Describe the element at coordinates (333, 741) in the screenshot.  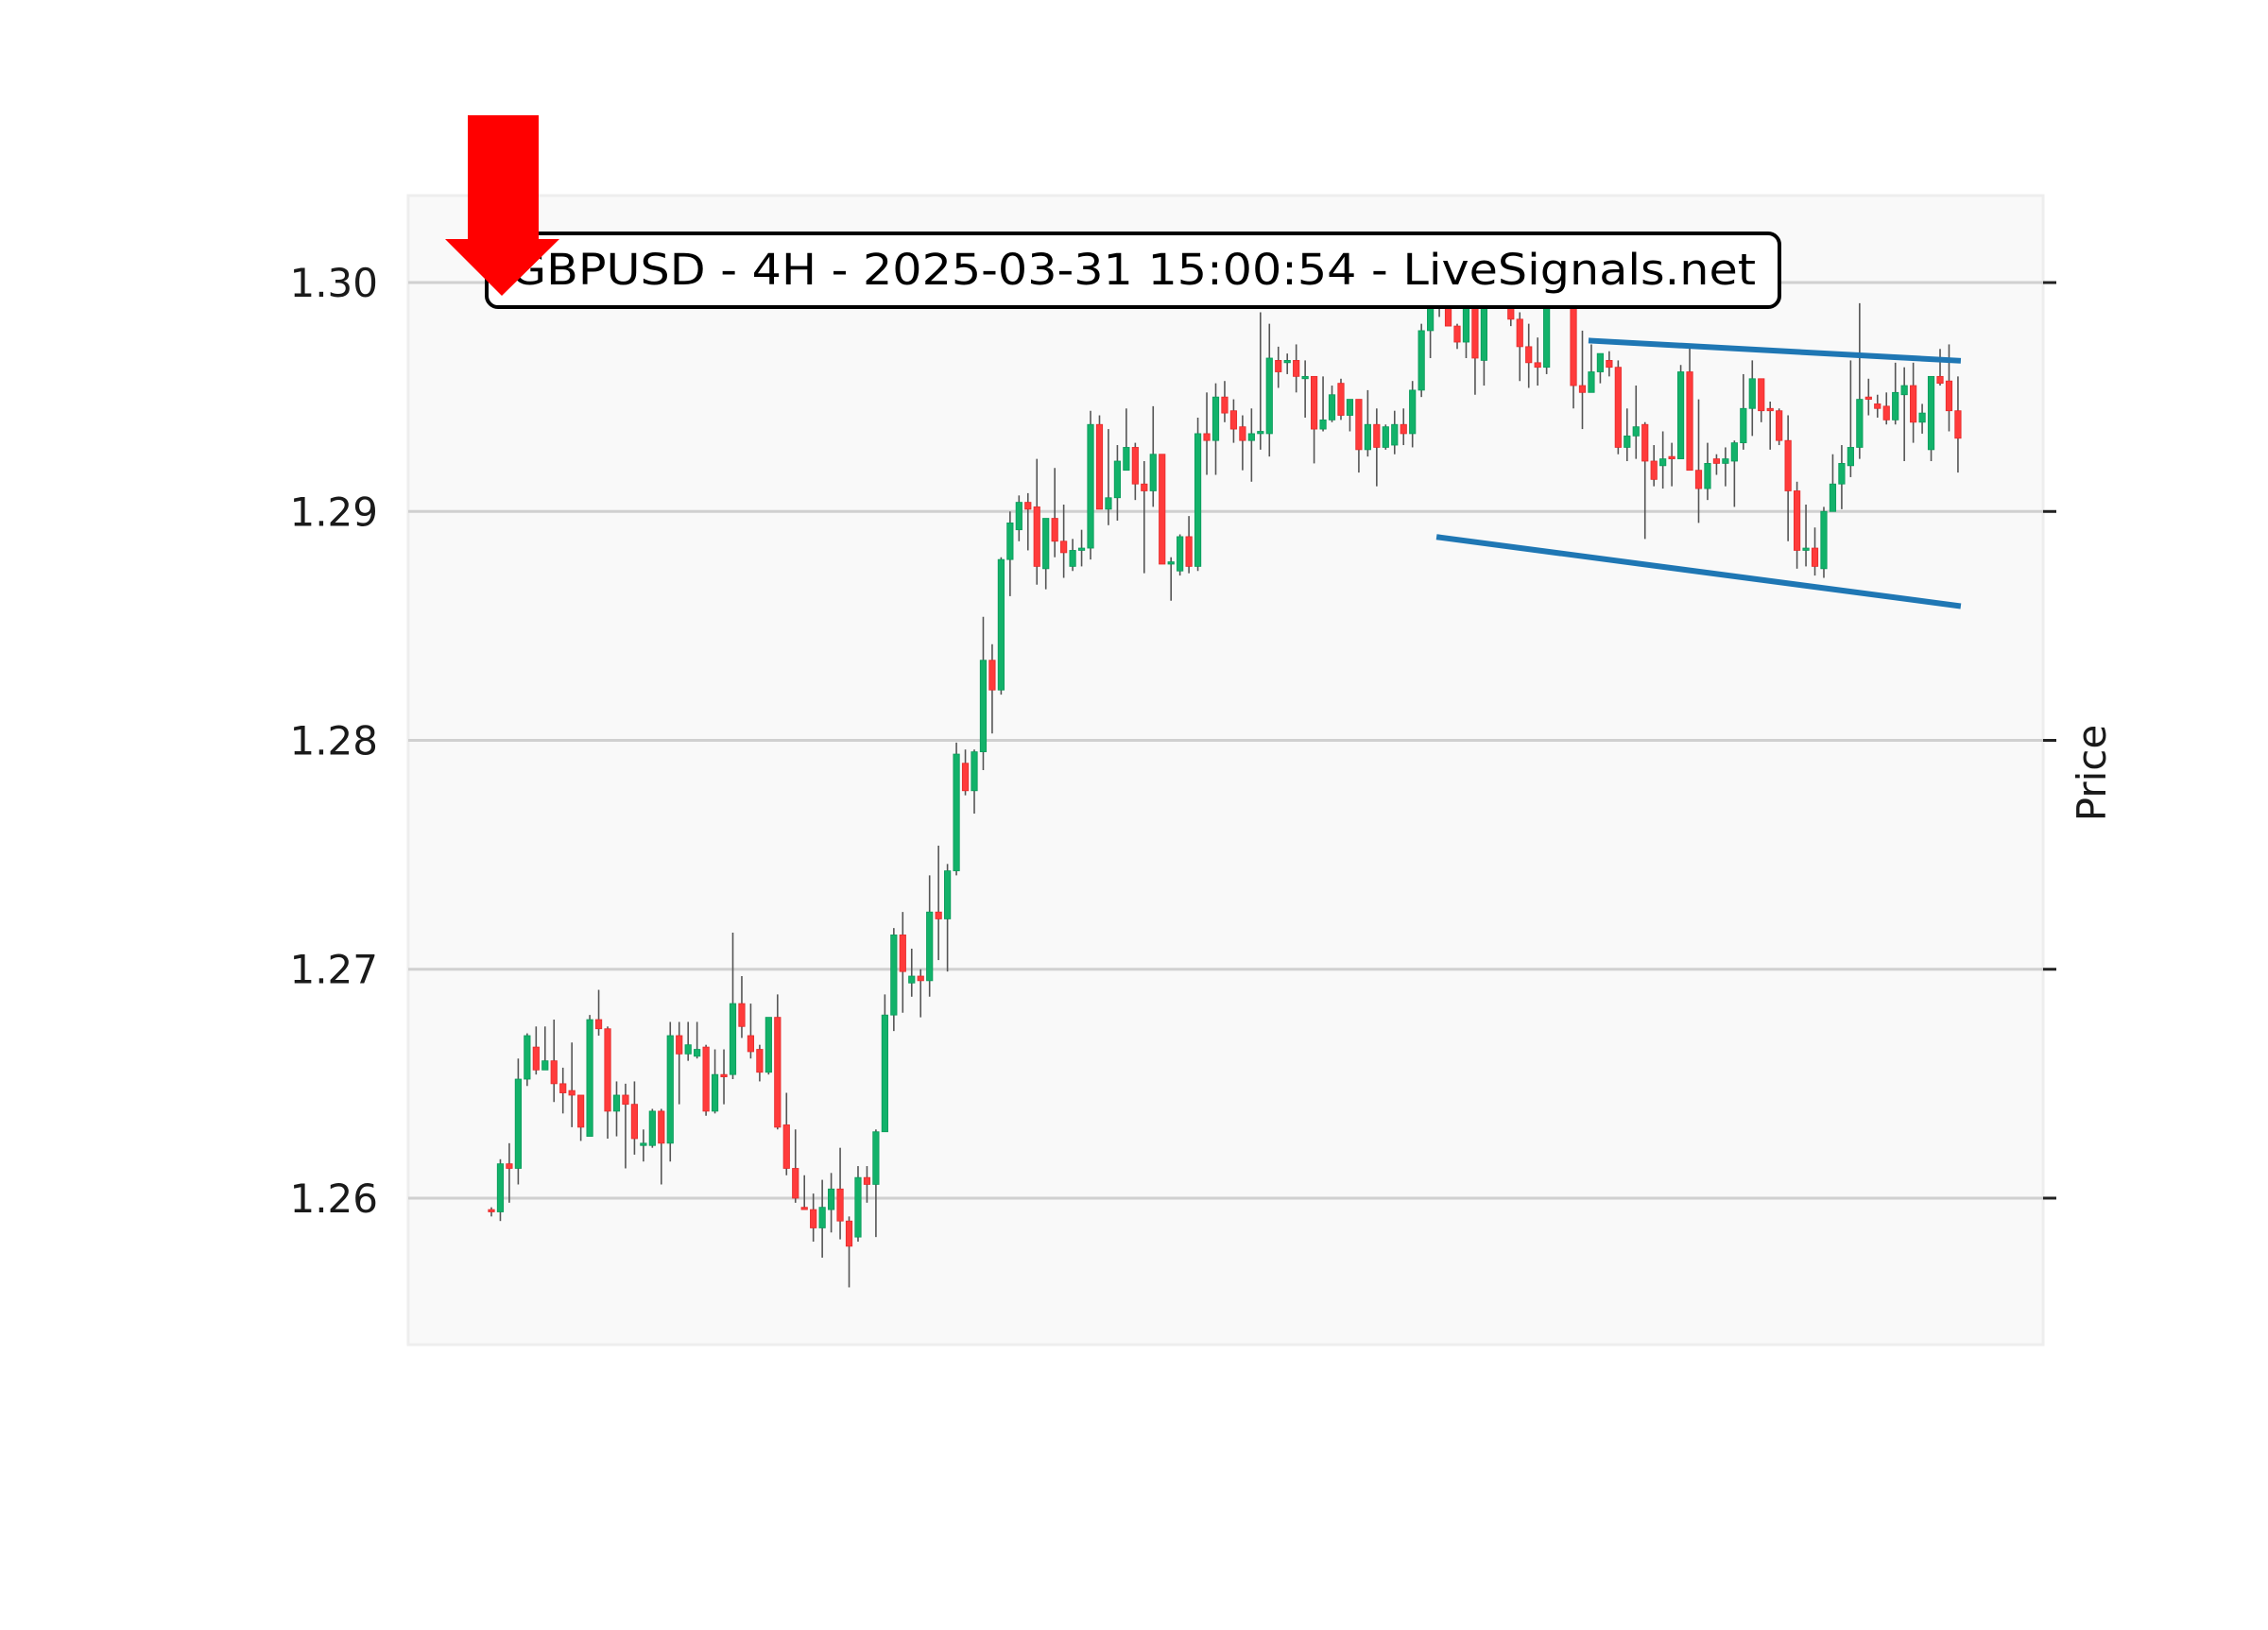
I see `y-tick-label: 1.28` at that location.